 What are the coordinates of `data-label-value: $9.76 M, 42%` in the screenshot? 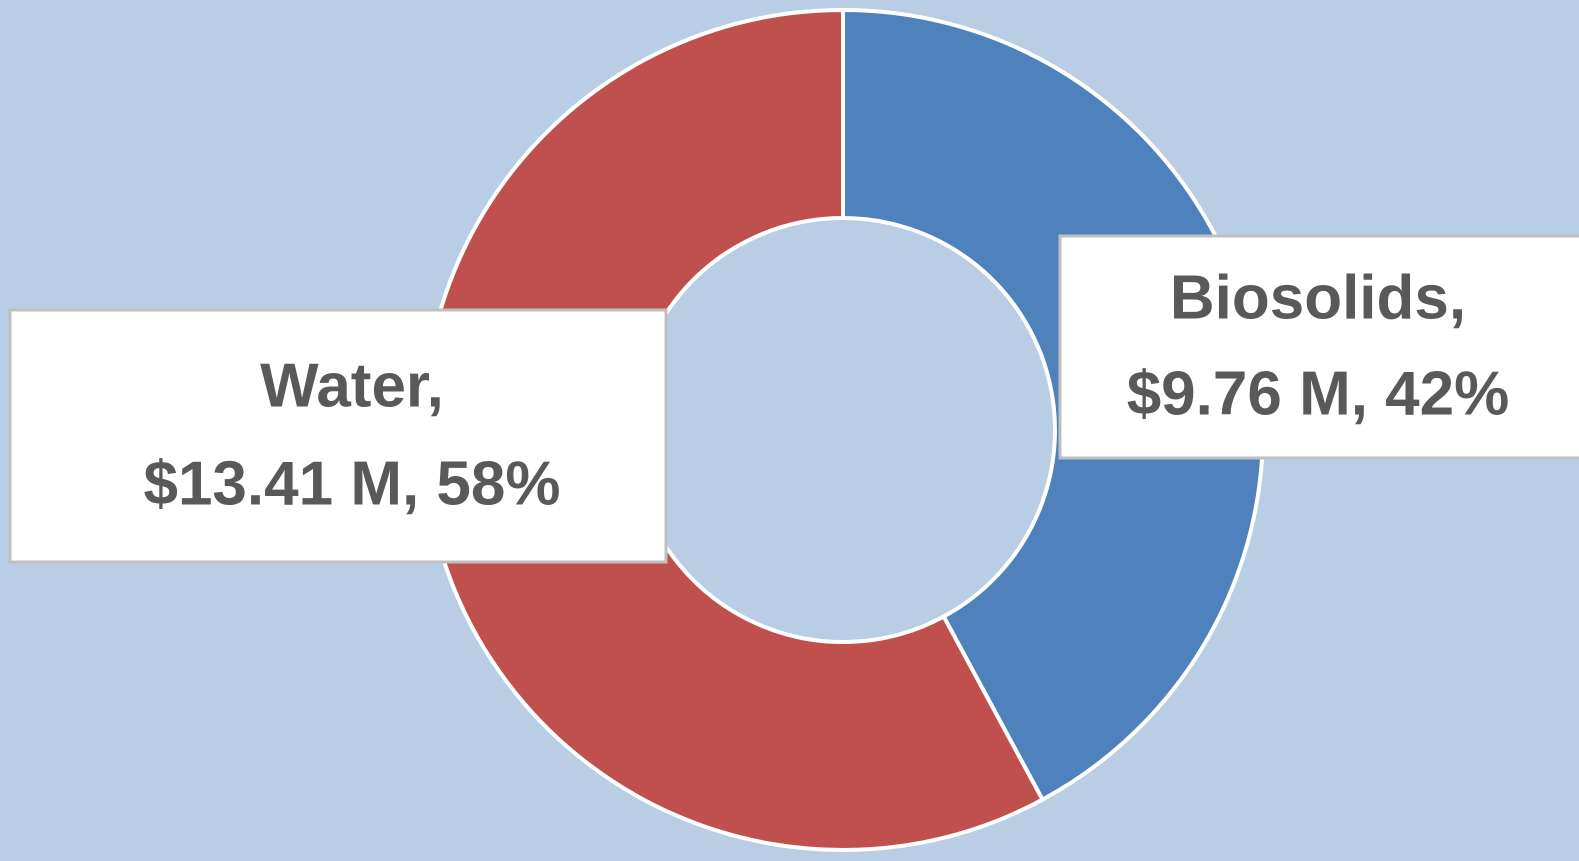 It's located at (1318, 393).